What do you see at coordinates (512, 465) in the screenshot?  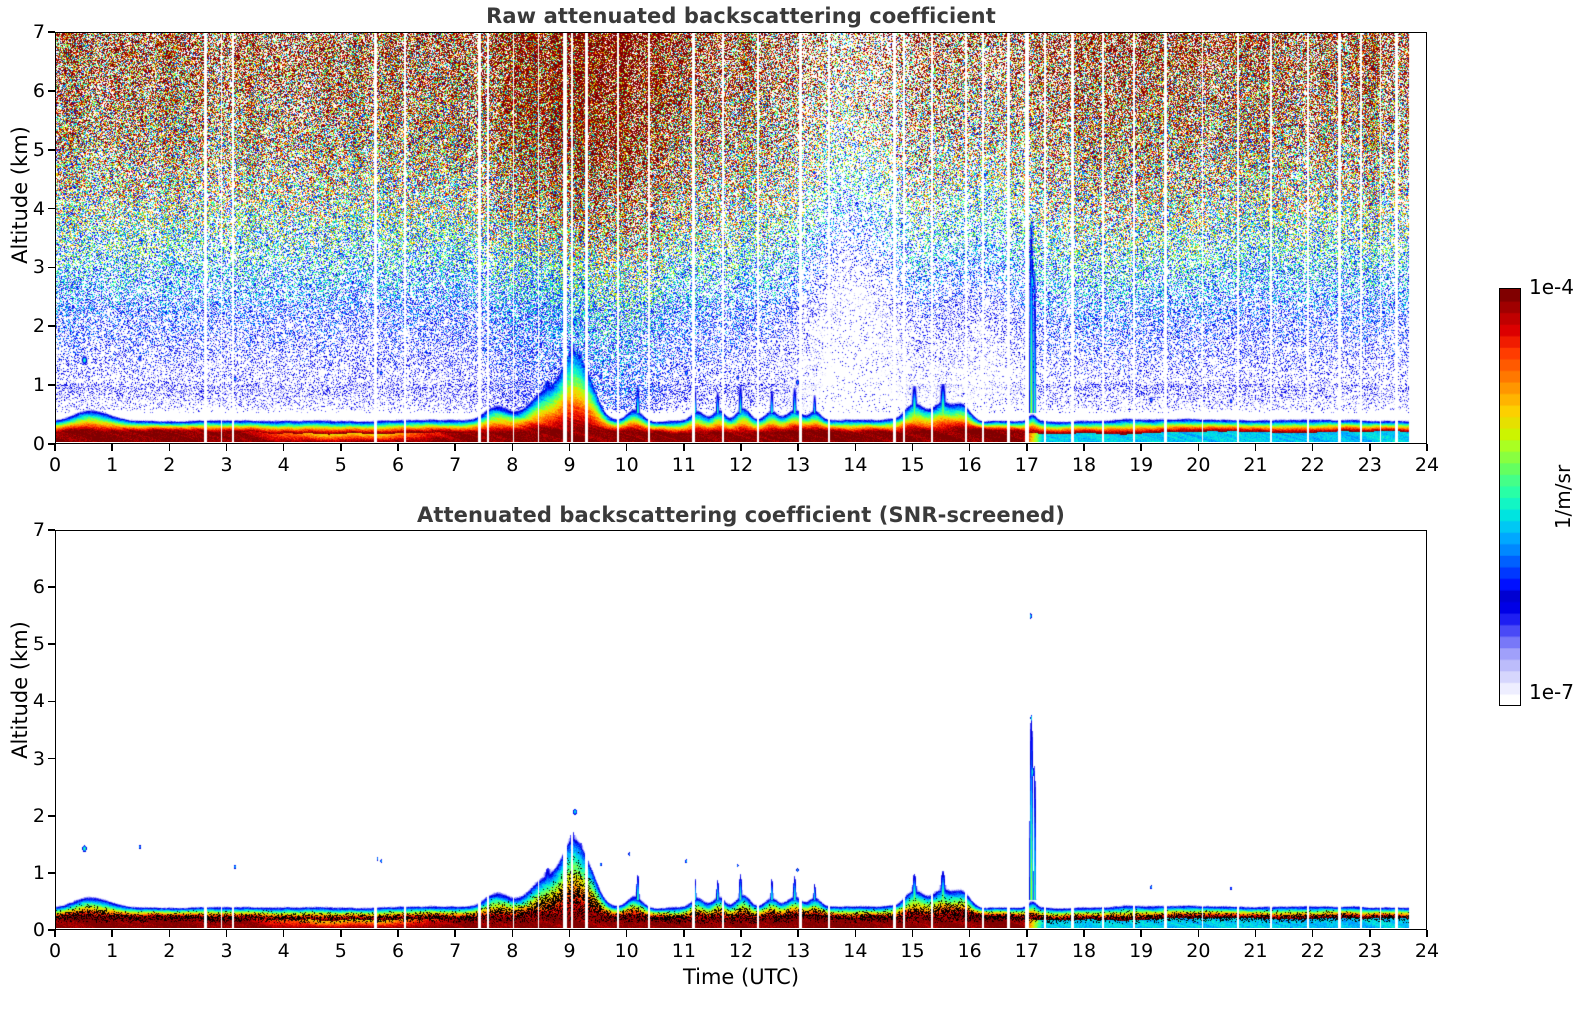 I see `x-ticklabel-raw-8: 8` at bounding box center [512, 465].